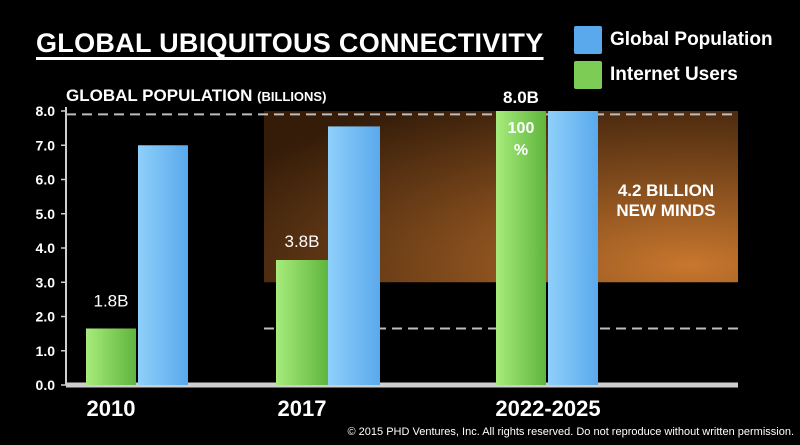 Image resolution: width=800 pixels, height=445 pixels. Describe the element at coordinates (521, 128) in the screenshot. I see `percent-label-line: 100` at that location.